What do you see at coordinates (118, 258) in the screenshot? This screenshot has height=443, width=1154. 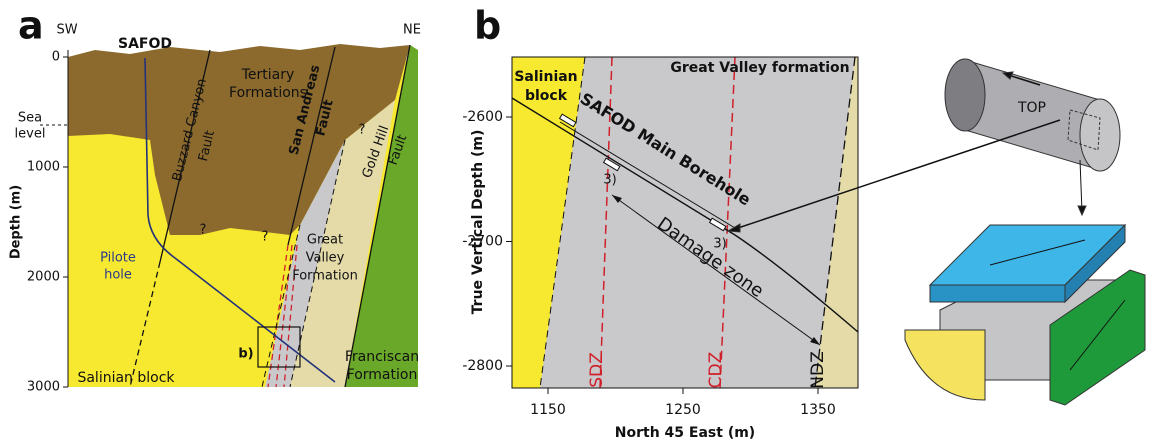 I see `hole-label: Pilote` at bounding box center [118, 258].